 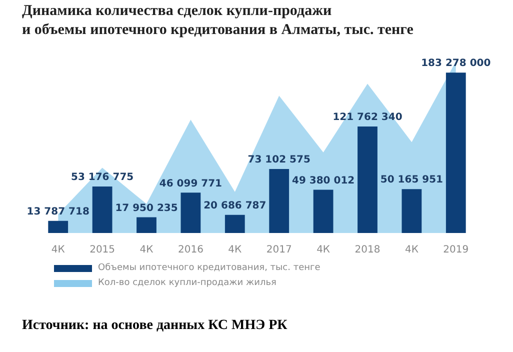 I want to click on data-label: 49 380 012, so click(x=323, y=180).